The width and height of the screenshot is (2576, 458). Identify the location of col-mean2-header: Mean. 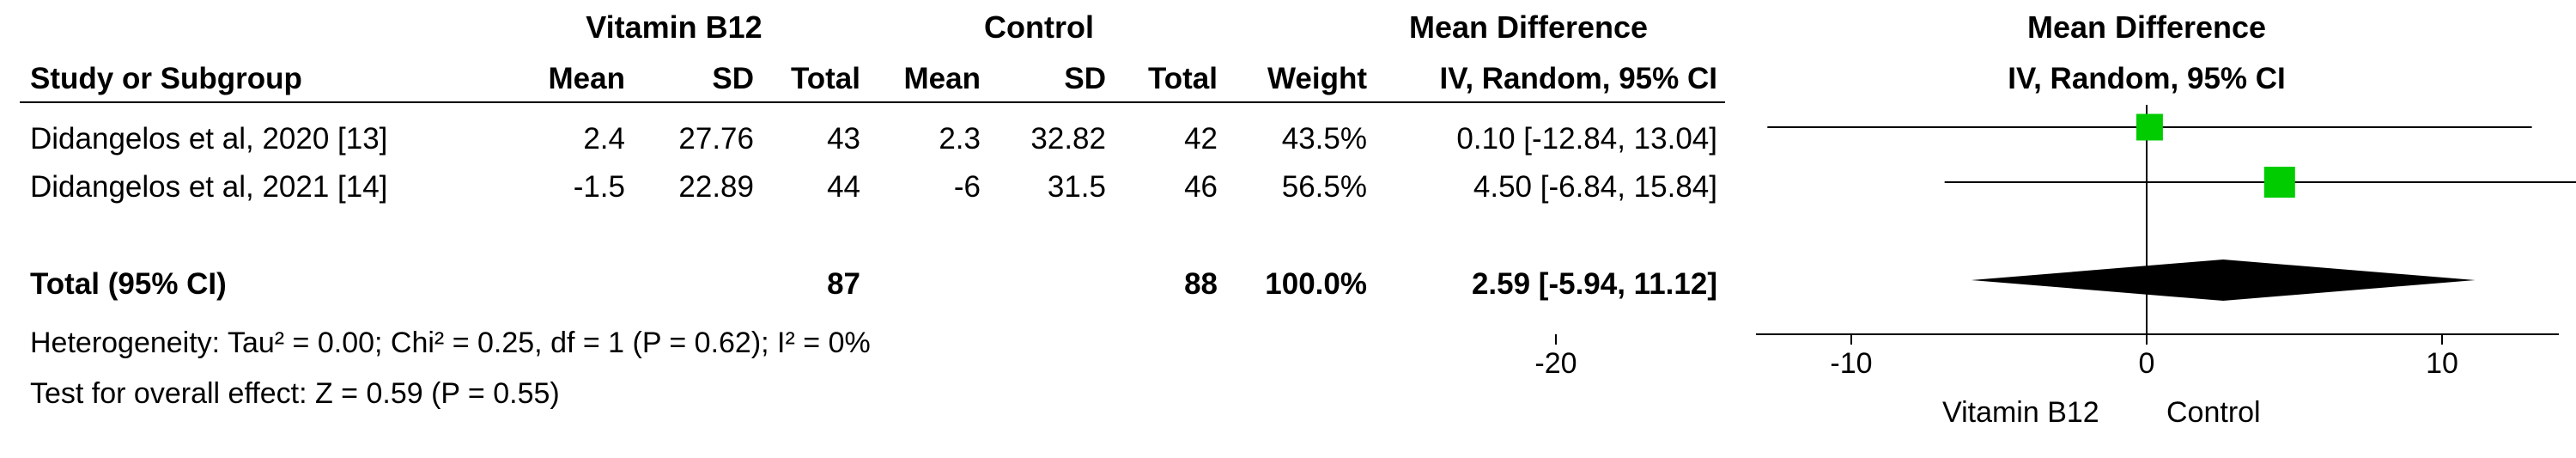
(942, 78).